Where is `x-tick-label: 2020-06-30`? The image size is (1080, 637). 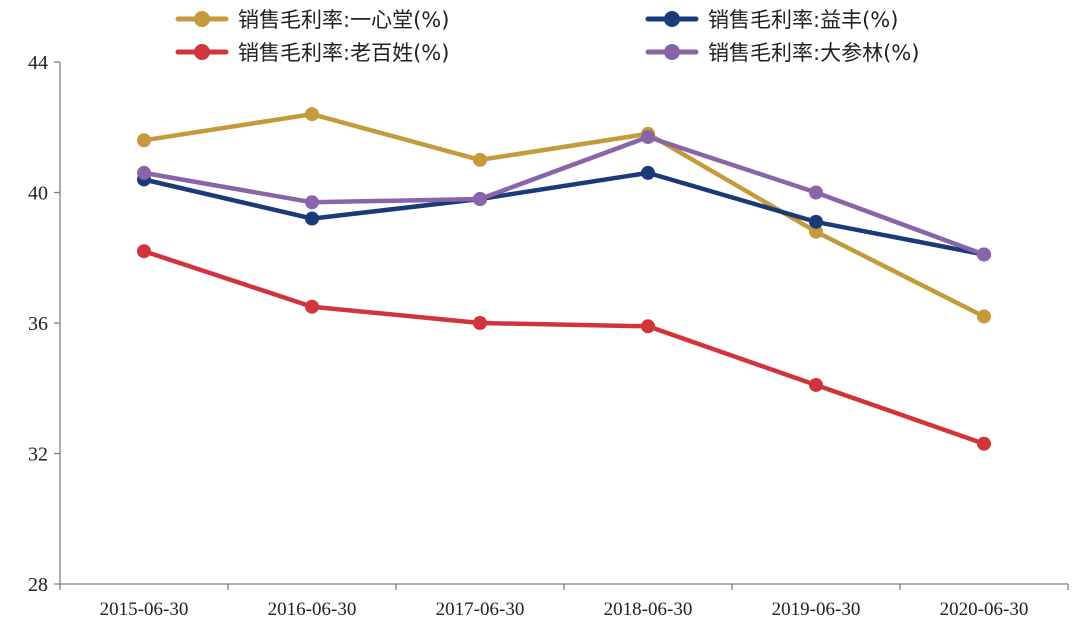 x-tick-label: 2020-06-30 is located at coordinates (984, 609).